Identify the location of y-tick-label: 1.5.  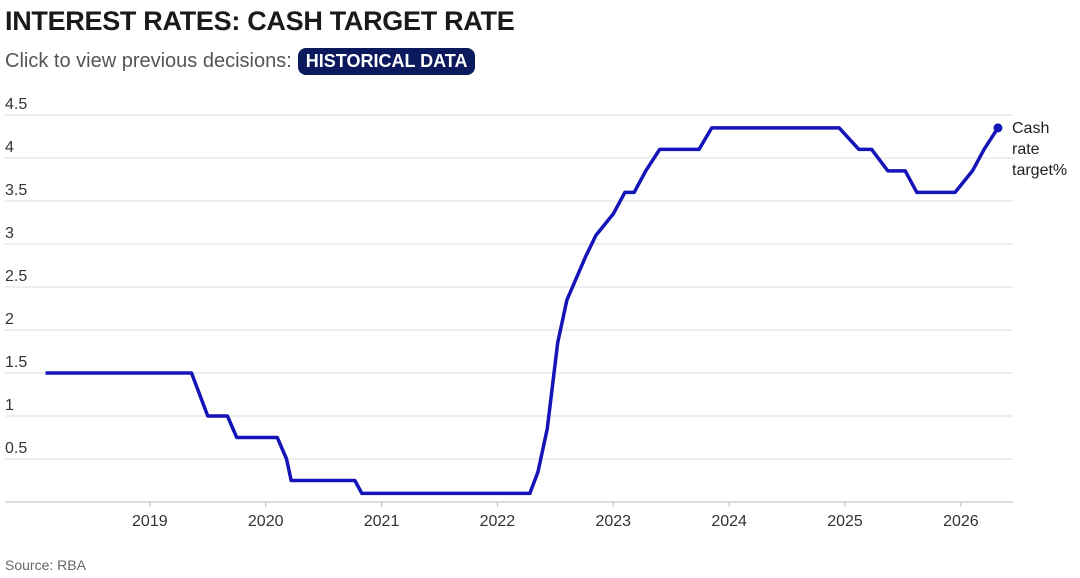
(16, 362).